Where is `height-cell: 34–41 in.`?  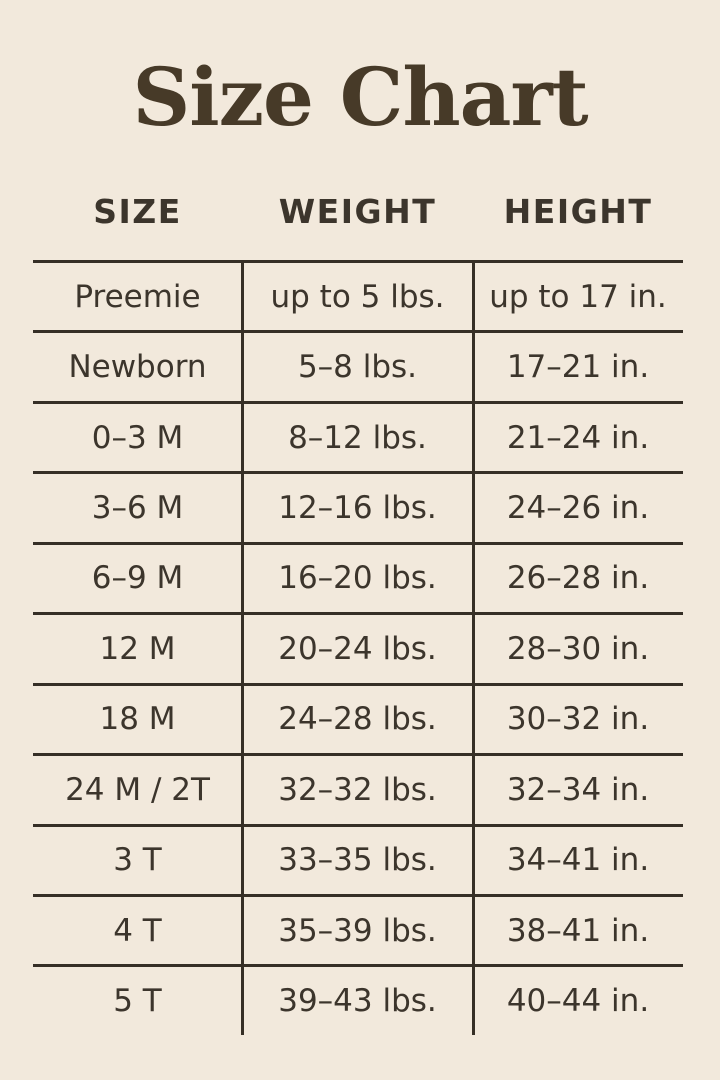
height-cell: 34–41 in. is located at coordinates (578, 860).